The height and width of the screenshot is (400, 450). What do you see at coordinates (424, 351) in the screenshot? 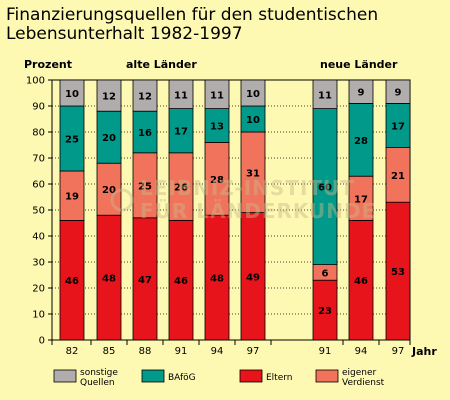
I see `x-axis-label: Jahr` at bounding box center [424, 351].